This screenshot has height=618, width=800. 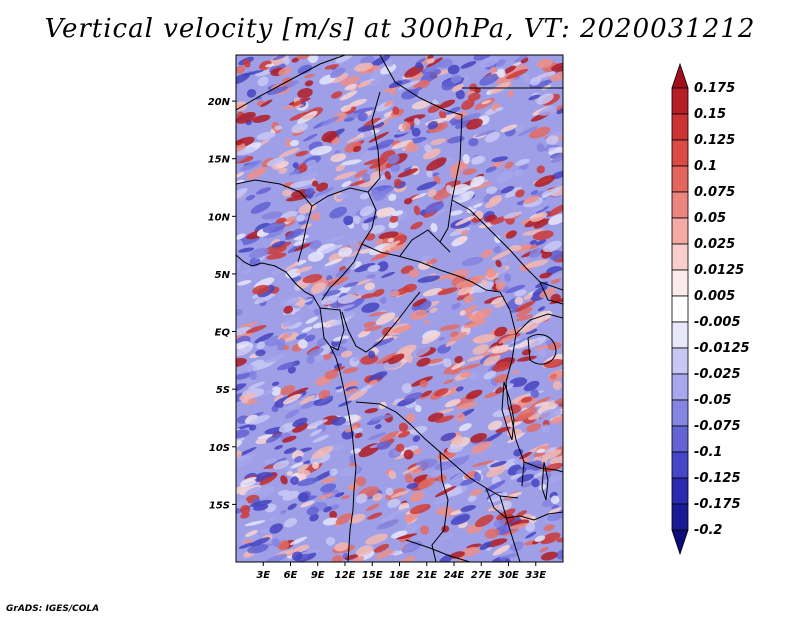 I want to click on border-car, so click(x=431, y=268).